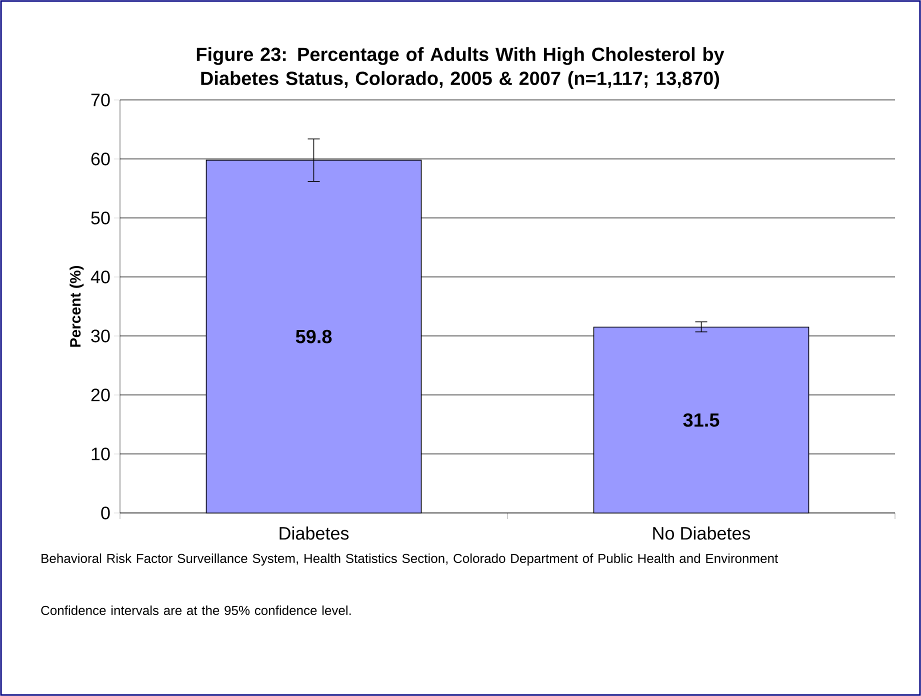  What do you see at coordinates (100, 395) in the screenshot?
I see `y-tick-label: 20` at bounding box center [100, 395].